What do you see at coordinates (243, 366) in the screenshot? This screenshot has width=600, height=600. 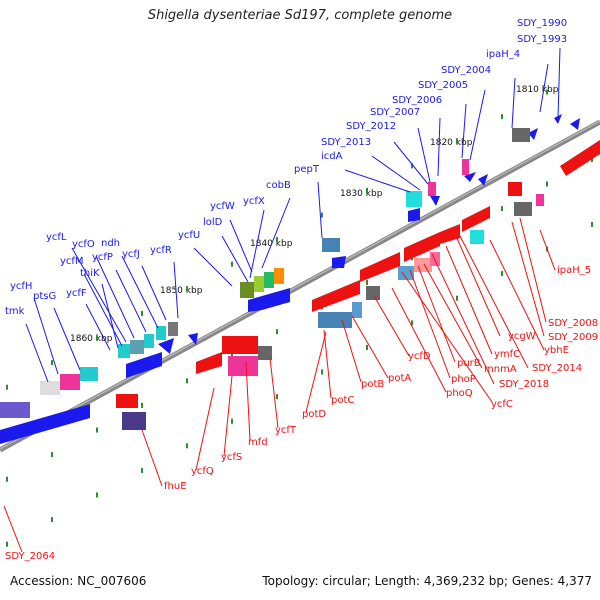 I see `gene-potc` at bounding box center [243, 366].